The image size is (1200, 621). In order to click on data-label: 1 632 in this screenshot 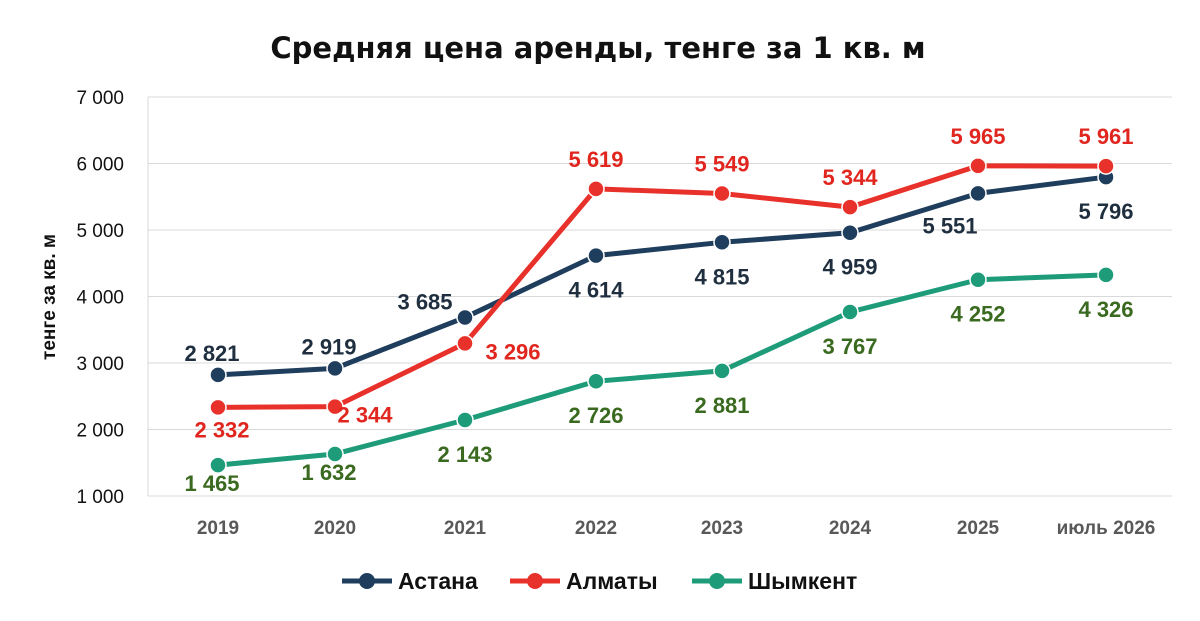, I will do `click(328, 472)`.